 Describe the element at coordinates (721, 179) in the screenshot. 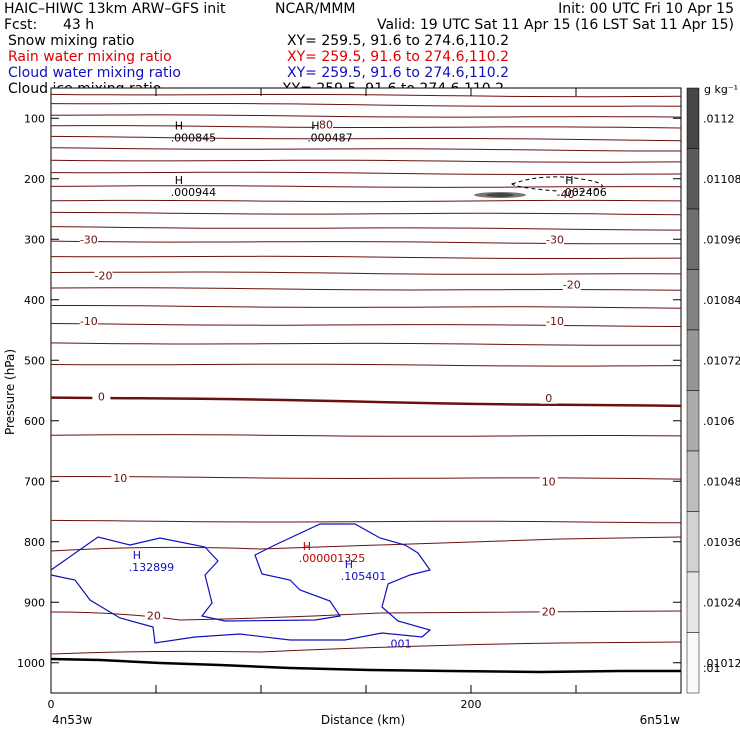

I see `colorbar-label: .01108` at that location.